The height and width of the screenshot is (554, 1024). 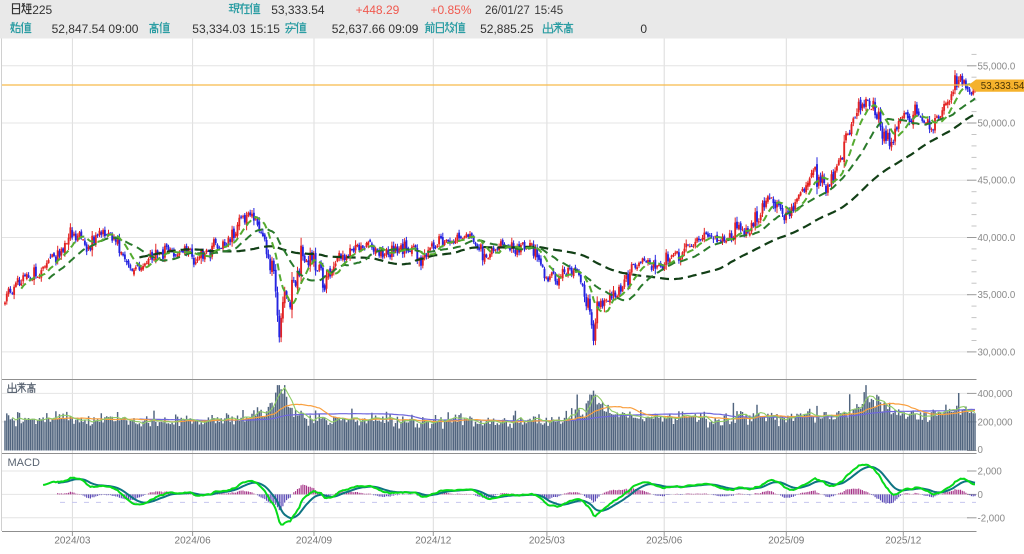 What do you see at coordinates (507, 29) in the screenshot?
I see `svg-text: 52,885.25` at bounding box center [507, 29].